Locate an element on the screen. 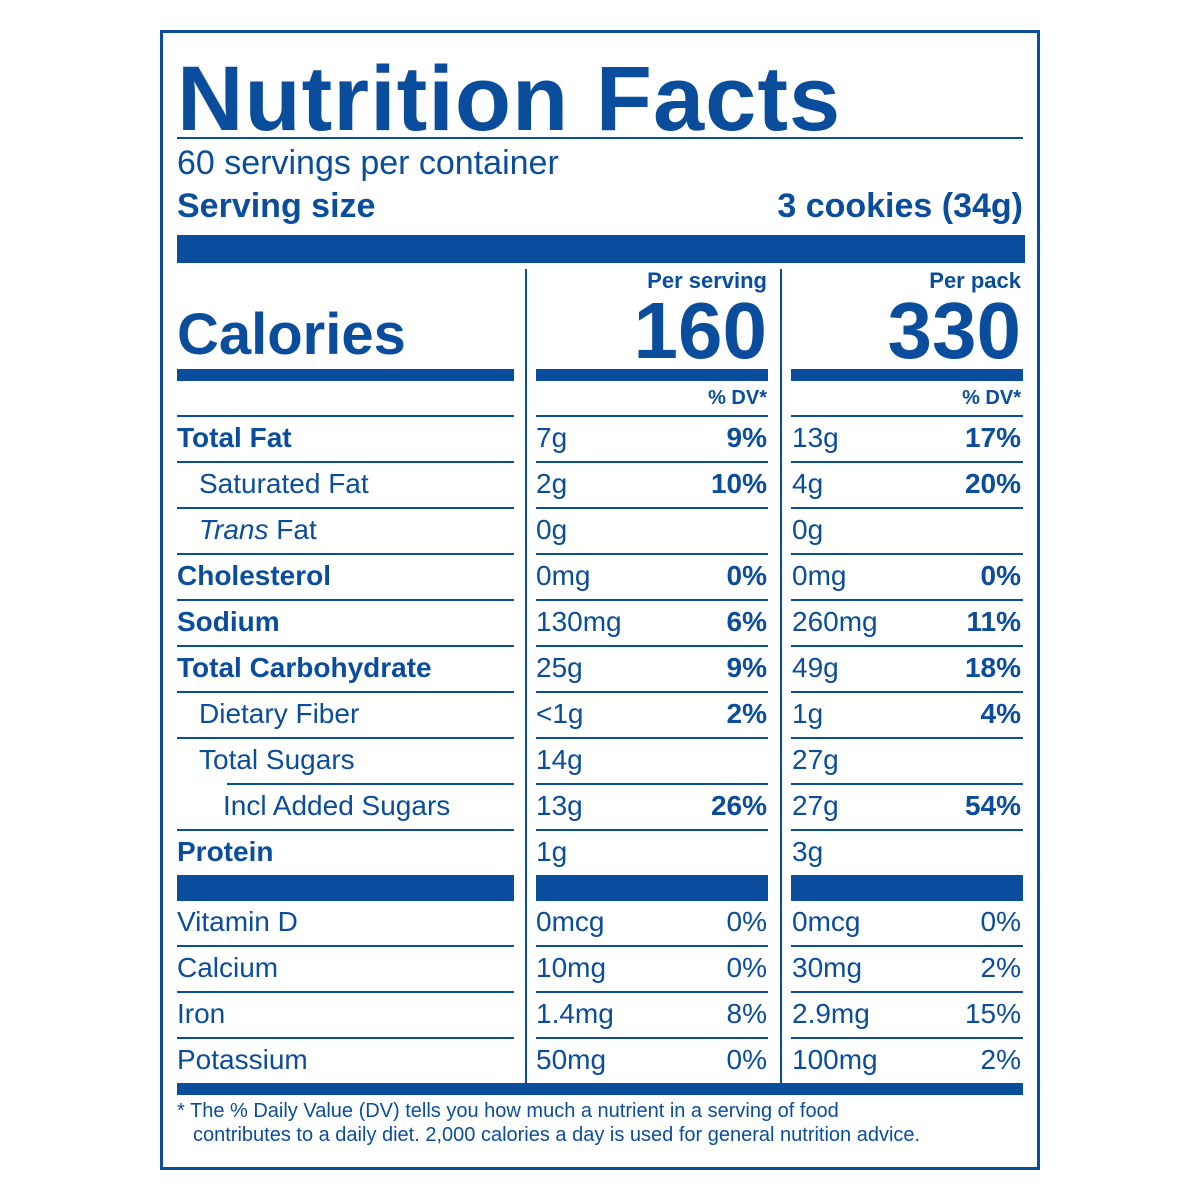 Image resolution: width=1200 pixels, height=1200 pixels. calories-per-serving: 160 is located at coordinates (700, 330).